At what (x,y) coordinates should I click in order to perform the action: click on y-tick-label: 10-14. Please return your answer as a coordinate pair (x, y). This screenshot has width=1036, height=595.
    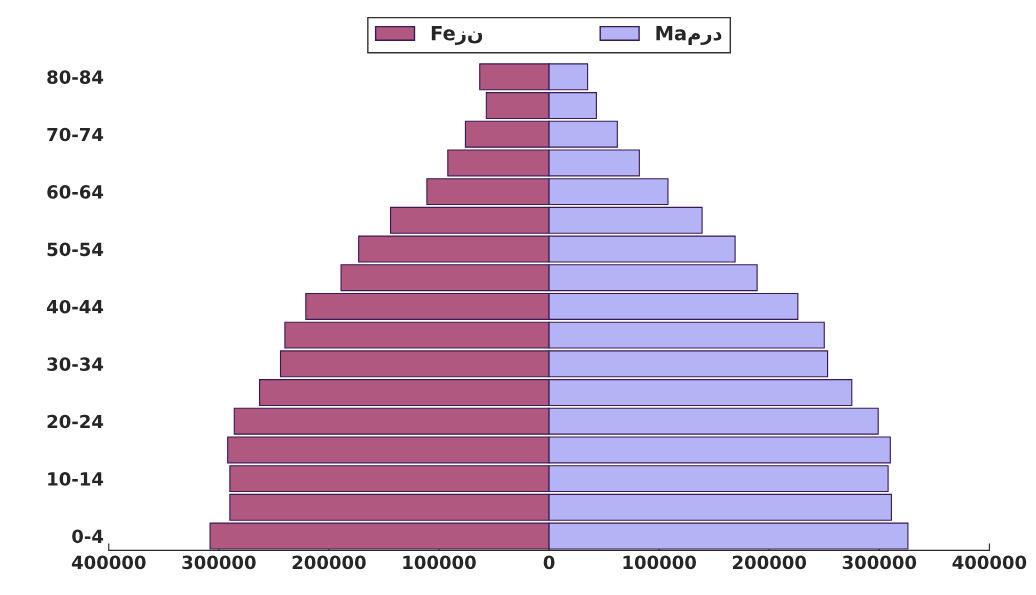
    Looking at the image, I should click on (76, 479).